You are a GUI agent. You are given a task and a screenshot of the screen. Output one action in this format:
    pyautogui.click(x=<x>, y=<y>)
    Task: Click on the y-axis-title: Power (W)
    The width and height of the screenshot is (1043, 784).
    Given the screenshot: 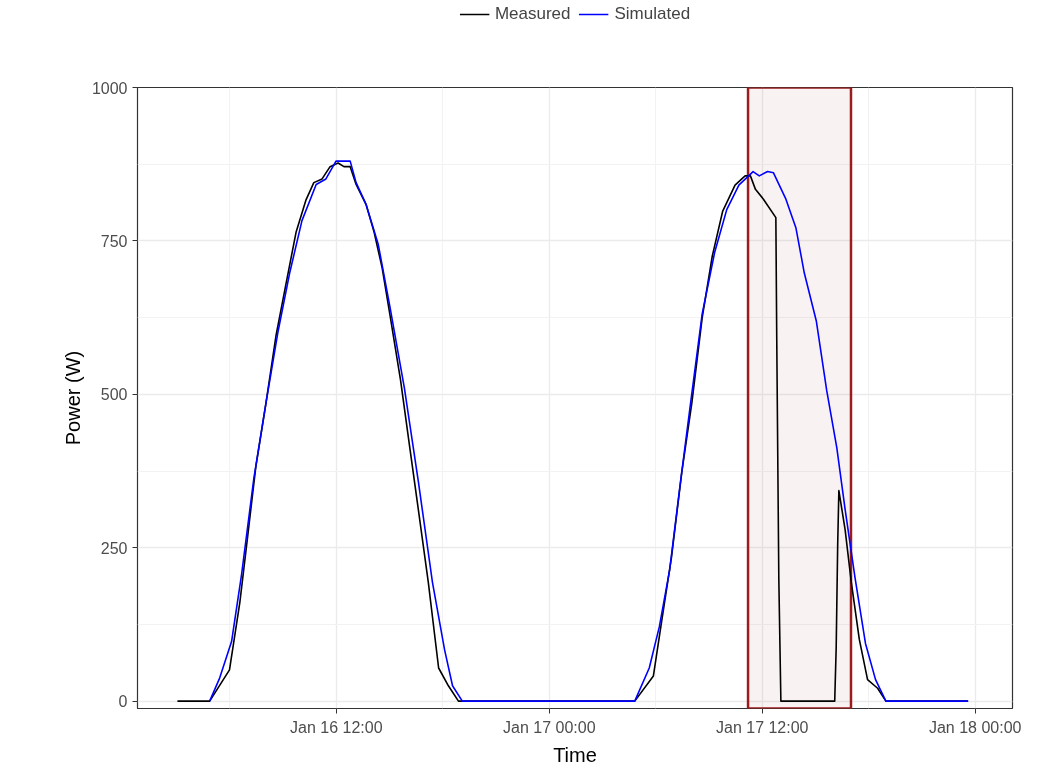 What is the action you would take?
    pyautogui.click(x=72, y=398)
    